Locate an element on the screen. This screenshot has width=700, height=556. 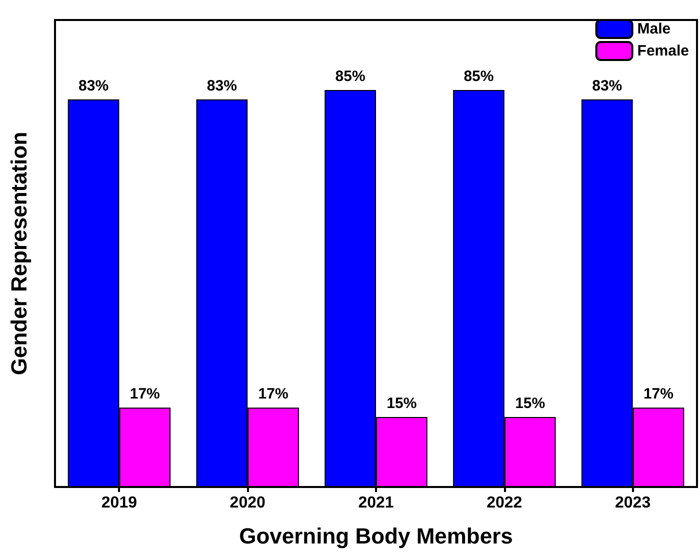
x-tick-label: 2023 is located at coordinates (633, 503).